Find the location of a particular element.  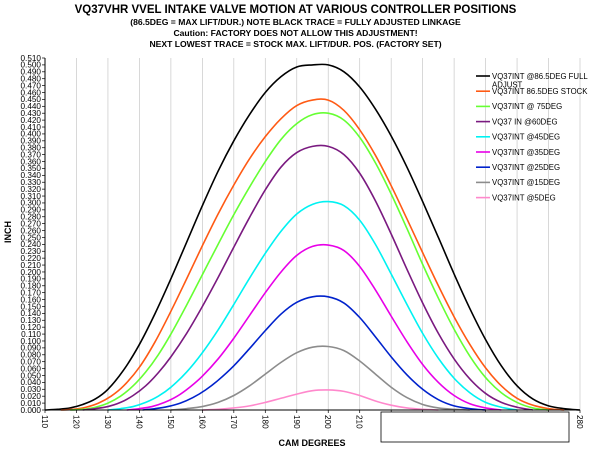

legend-label-line: VQ37INT @ 75DEG is located at coordinates (527, 106).